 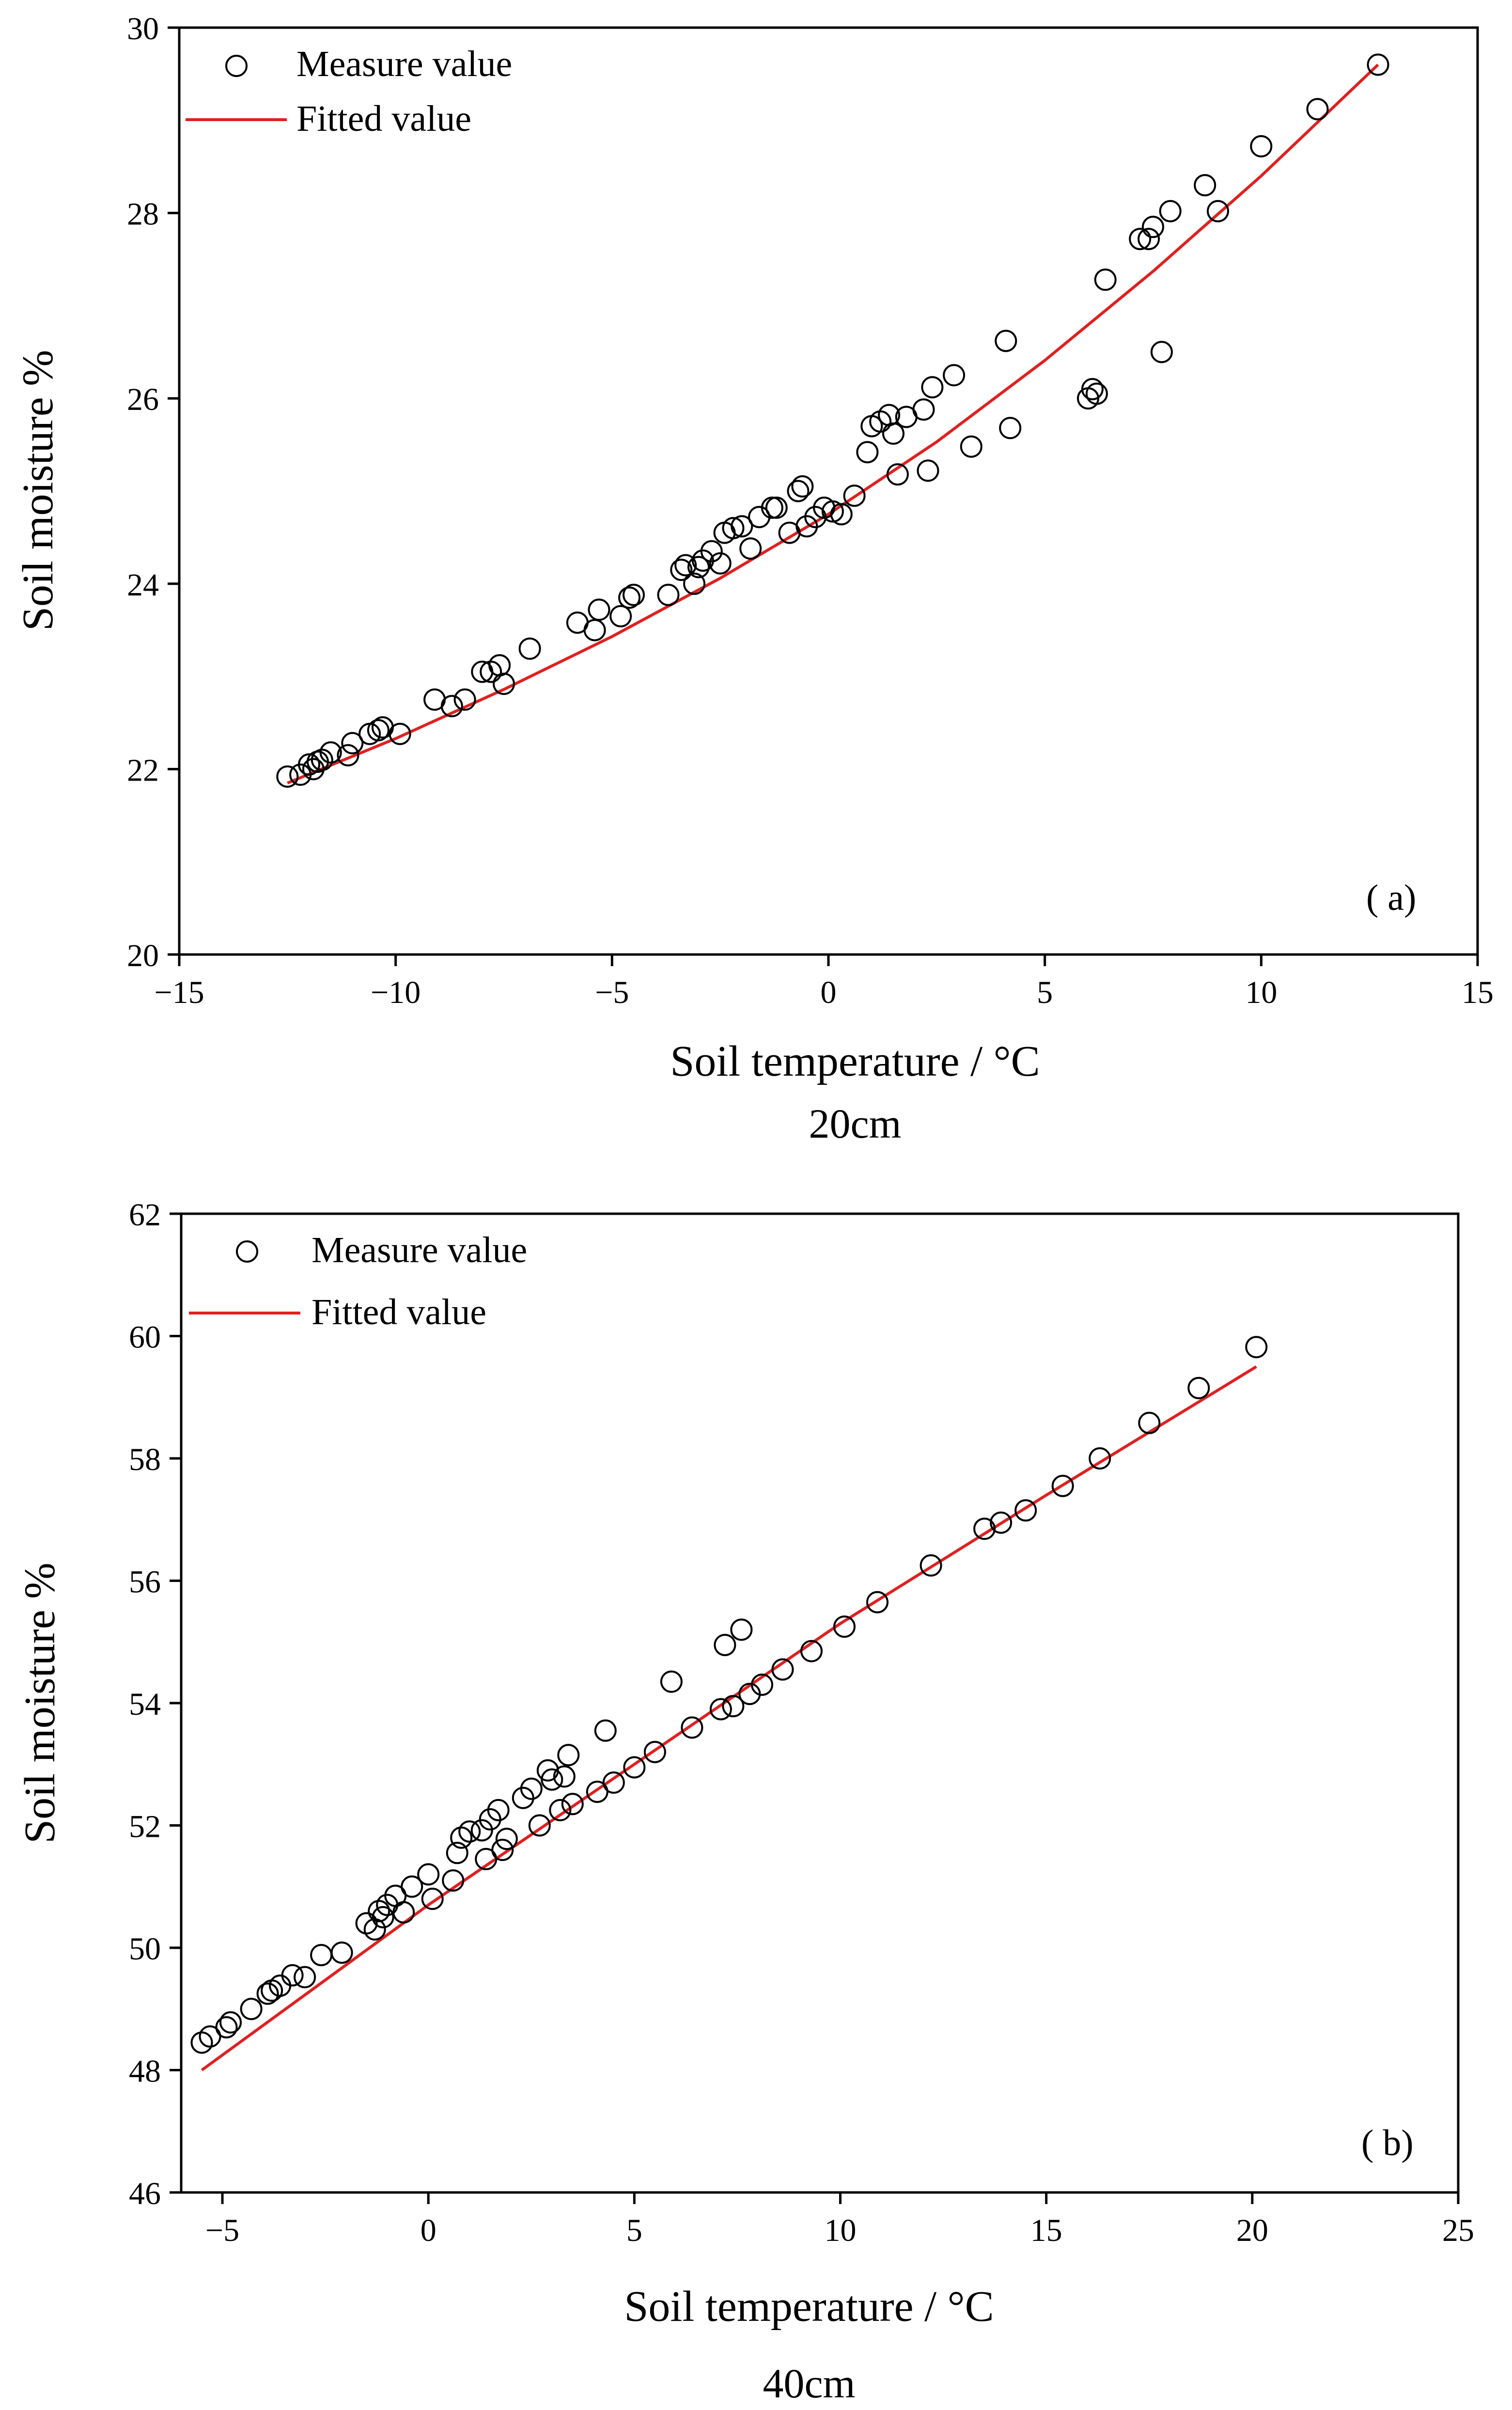 What do you see at coordinates (841, 2230) in the screenshot?
I see `x-tick-label: 10` at bounding box center [841, 2230].